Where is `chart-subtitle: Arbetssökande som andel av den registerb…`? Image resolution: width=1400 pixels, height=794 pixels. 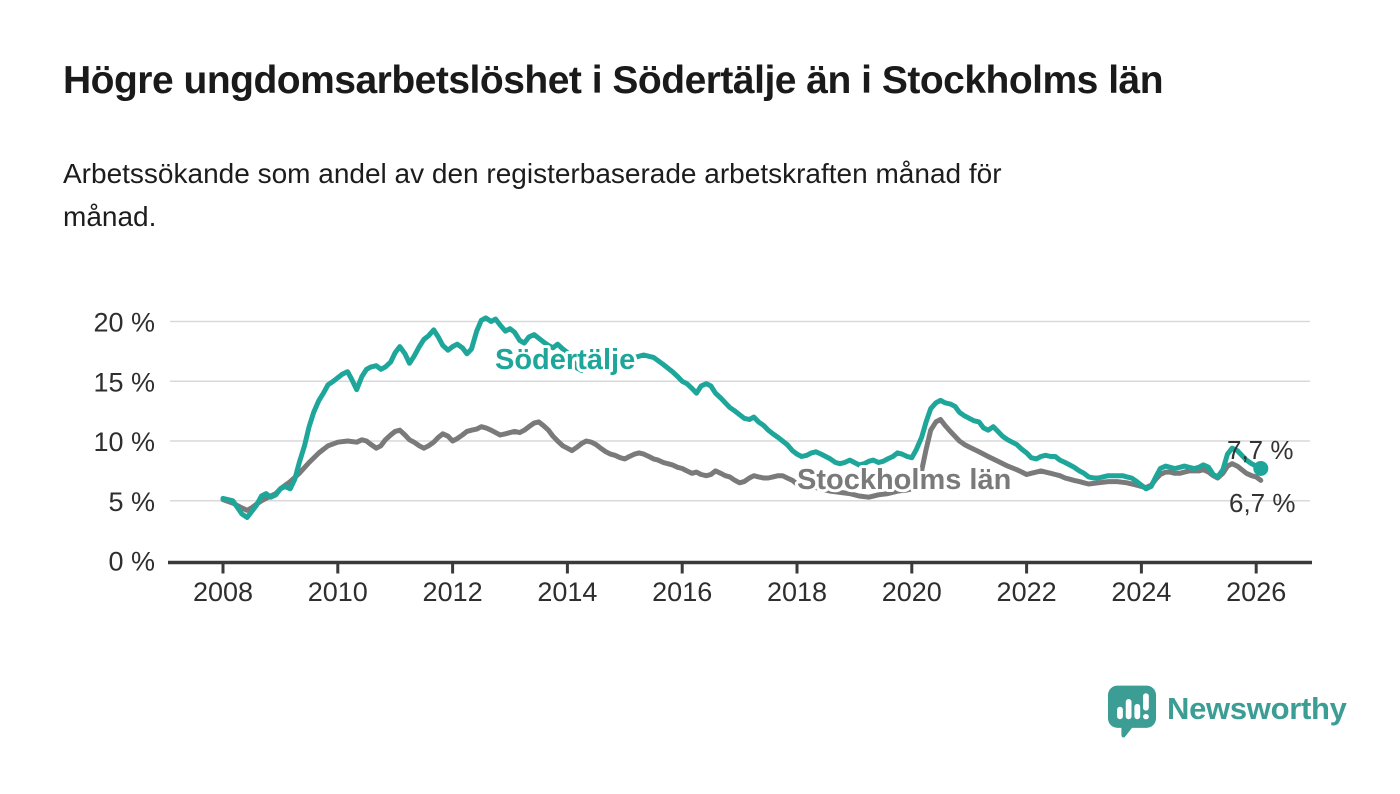 chart-subtitle: Arbetssökande som andel av den registerb… is located at coordinates (532, 195).